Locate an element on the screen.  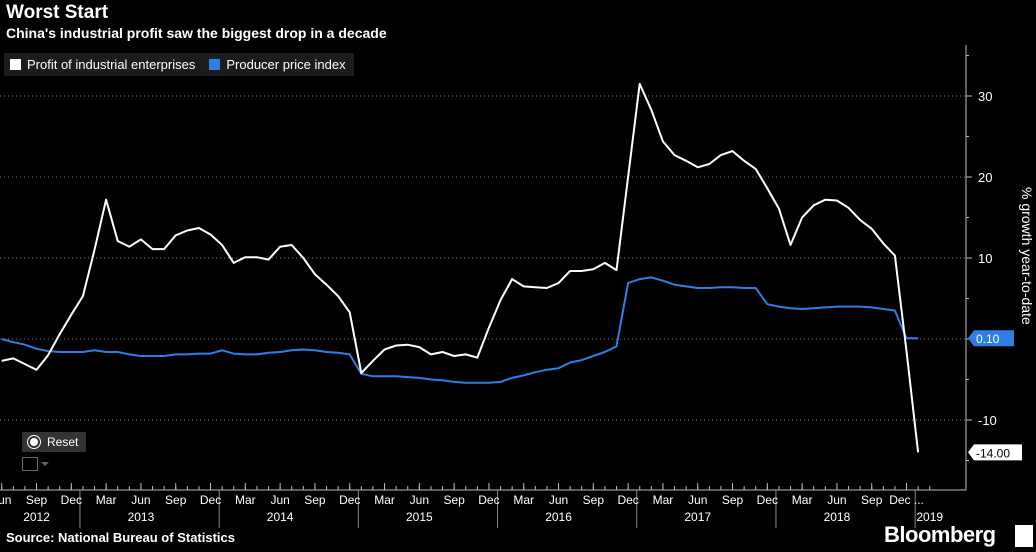
year-label: 2014 is located at coordinates (280, 517).